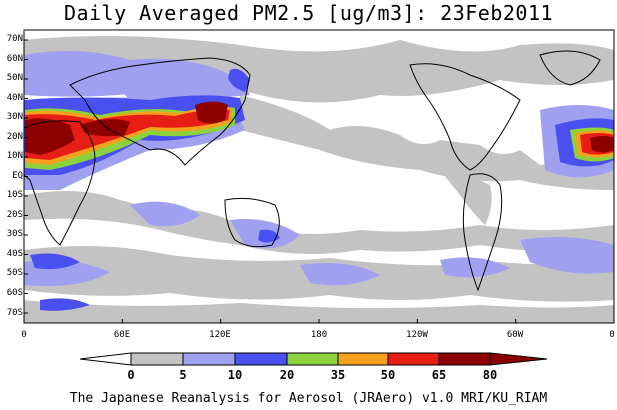 The height and width of the screenshot is (410, 617). What do you see at coordinates (417, 335) in the screenshot?
I see `lon-label: 120W` at bounding box center [417, 335].